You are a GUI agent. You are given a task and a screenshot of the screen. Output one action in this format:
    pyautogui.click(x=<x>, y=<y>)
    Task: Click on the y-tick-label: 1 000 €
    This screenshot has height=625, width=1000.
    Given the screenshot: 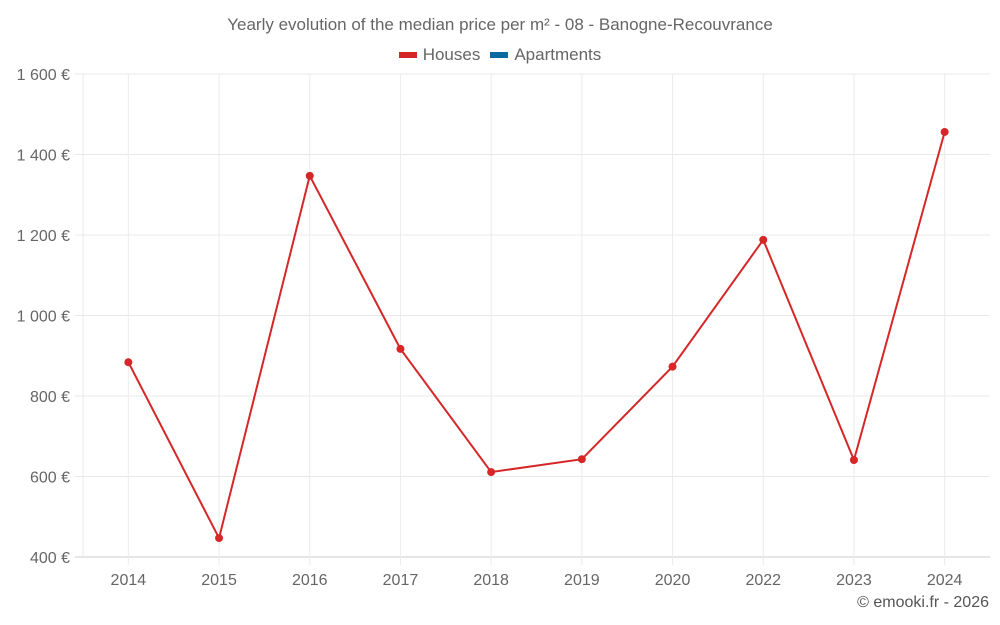 What is the action you would take?
    pyautogui.click(x=43, y=317)
    